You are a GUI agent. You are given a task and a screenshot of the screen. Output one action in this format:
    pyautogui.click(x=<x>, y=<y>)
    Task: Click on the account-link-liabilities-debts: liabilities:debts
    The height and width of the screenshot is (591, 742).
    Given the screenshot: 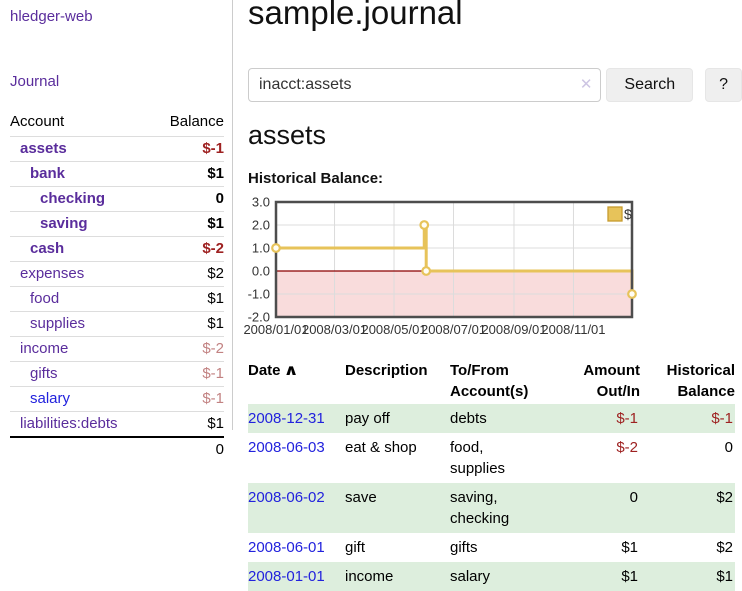 What is the action you would take?
    pyautogui.click(x=69, y=423)
    